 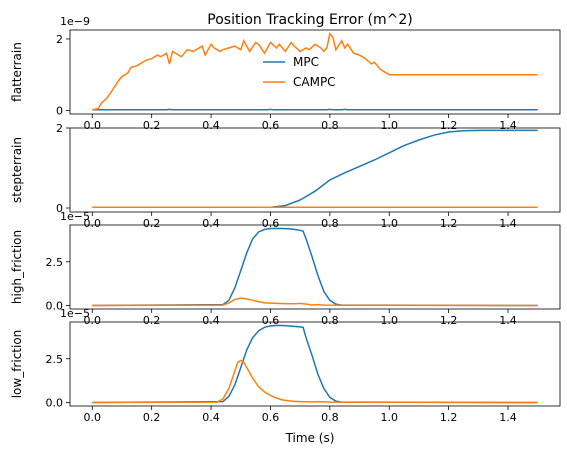 What do you see at coordinates (75, 21) in the screenshot?
I see `axis-scale-label: 1e−9` at bounding box center [75, 21].